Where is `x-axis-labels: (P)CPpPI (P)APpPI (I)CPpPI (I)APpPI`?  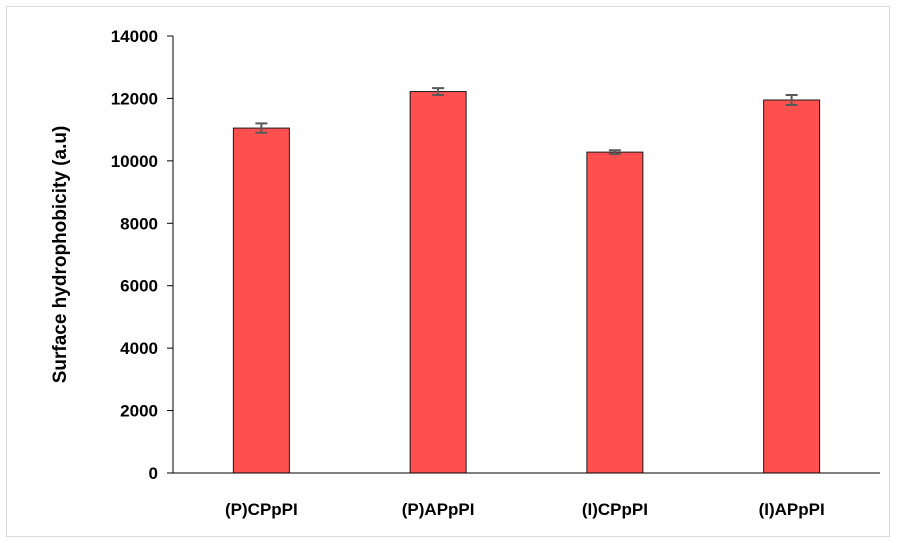 x-axis-labels: (P)CPpPI (P)APpPI (I)CPpPI (I)APpPI is located at coordinates (525, 509).